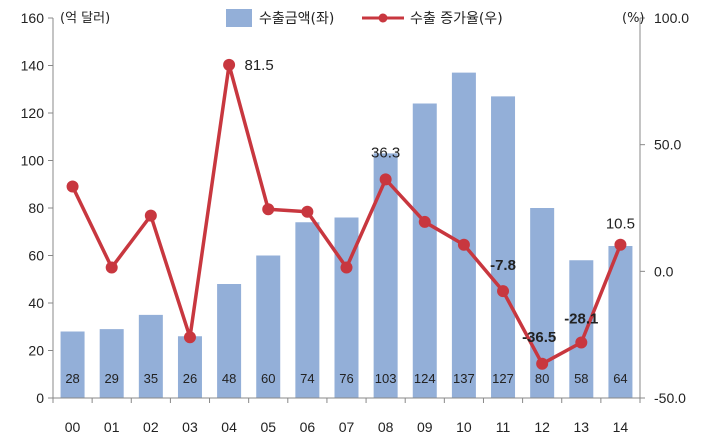 This screenshot has width=711, height=443. Describe the element at coordinates (620, 224) in the screenshot. I see `data-point-label: 10.5` at that location.